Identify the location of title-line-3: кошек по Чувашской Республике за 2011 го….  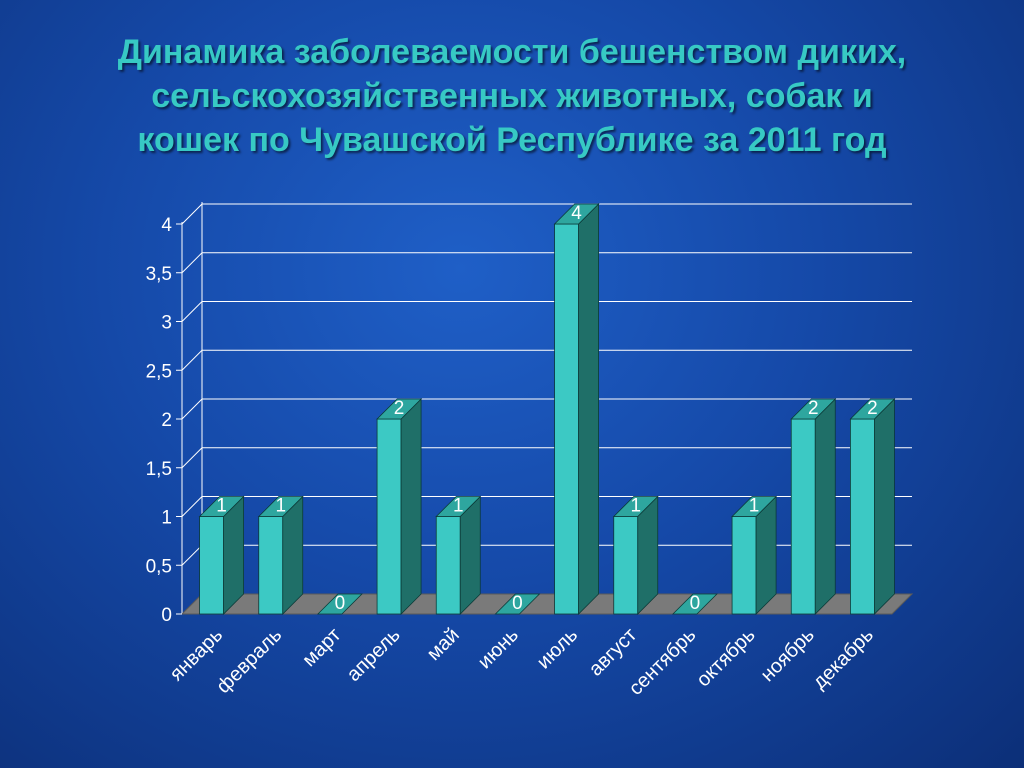
(512, 140).